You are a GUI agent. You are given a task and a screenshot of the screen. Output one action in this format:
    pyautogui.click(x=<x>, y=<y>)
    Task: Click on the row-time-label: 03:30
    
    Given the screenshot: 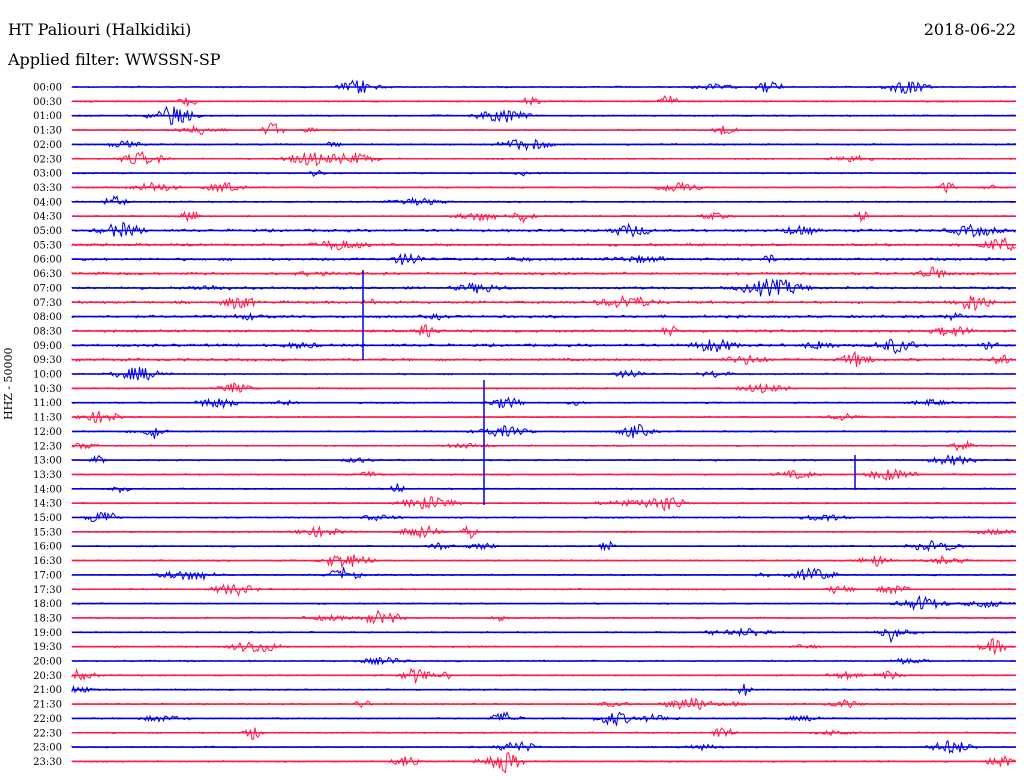 What is the action you would take?
    pyautogui.click(x=47, y=188)
    